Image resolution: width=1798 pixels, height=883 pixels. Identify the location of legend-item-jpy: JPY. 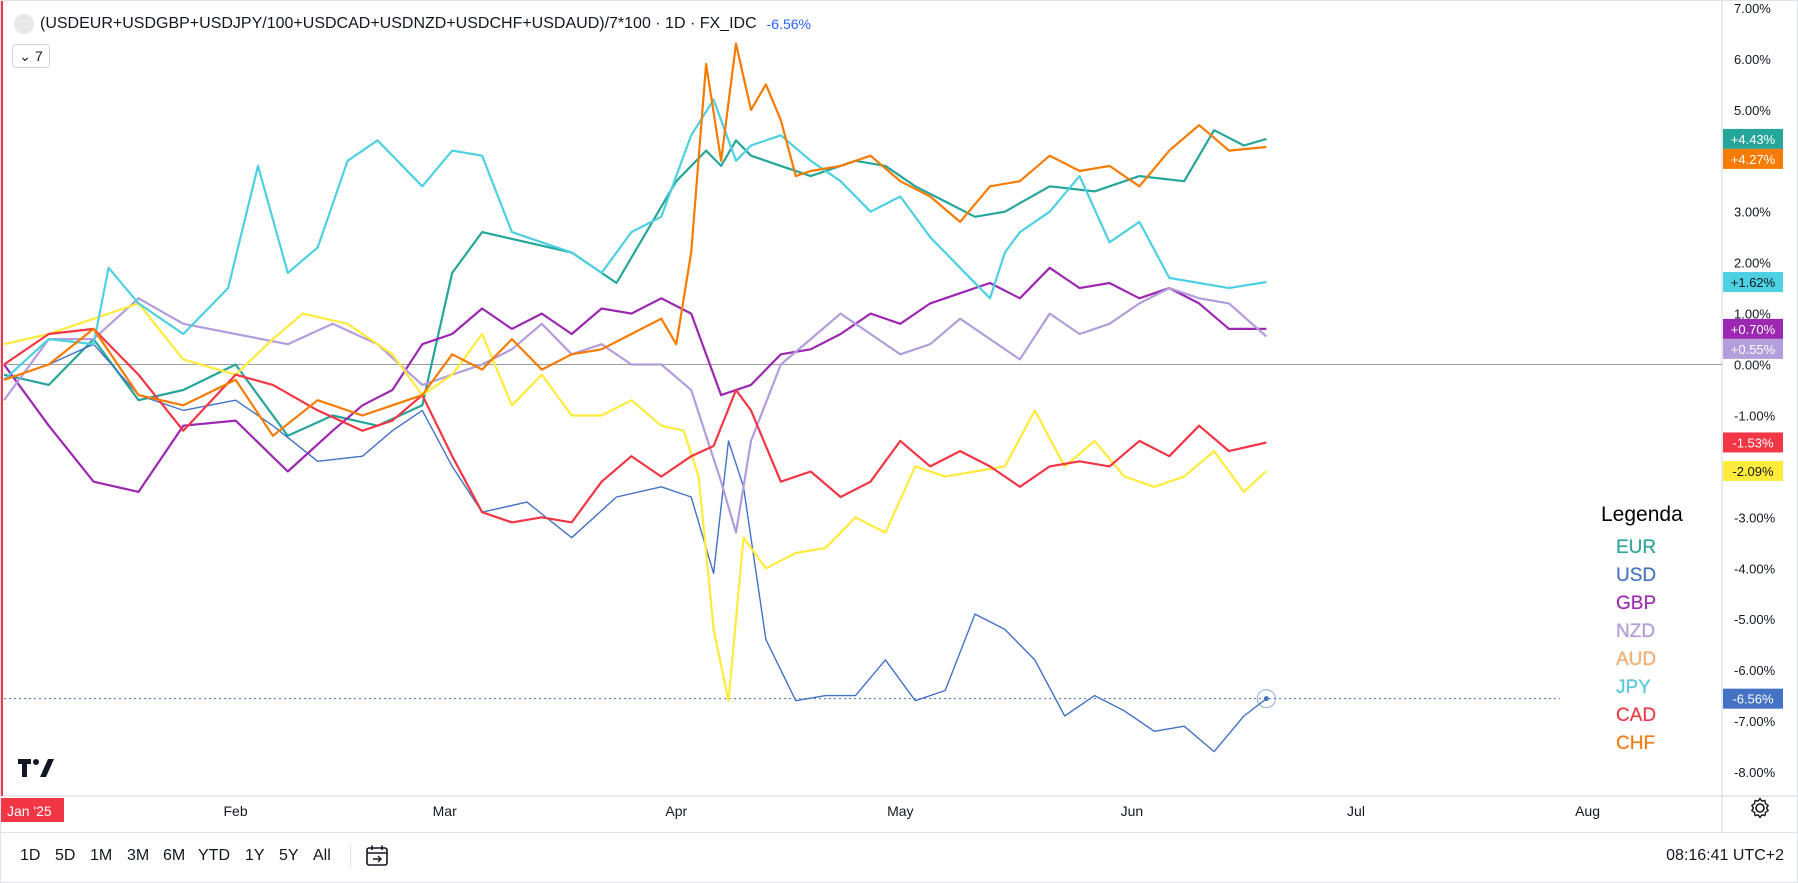
(1633, 687).